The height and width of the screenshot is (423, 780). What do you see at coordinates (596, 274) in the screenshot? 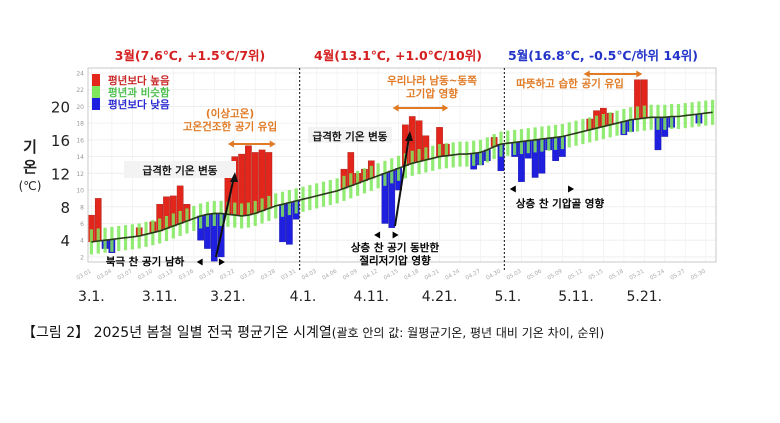
I see `svg-text: 05.15` at bounding box center [596, 274].